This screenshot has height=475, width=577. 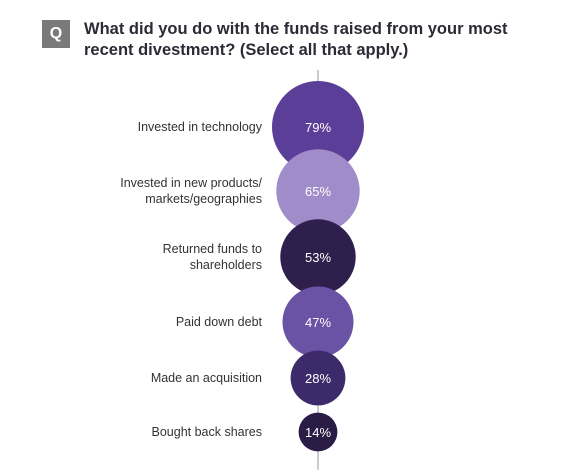 I want to click on bubble-value-label-2: 53%, so click(x=318, y=257).